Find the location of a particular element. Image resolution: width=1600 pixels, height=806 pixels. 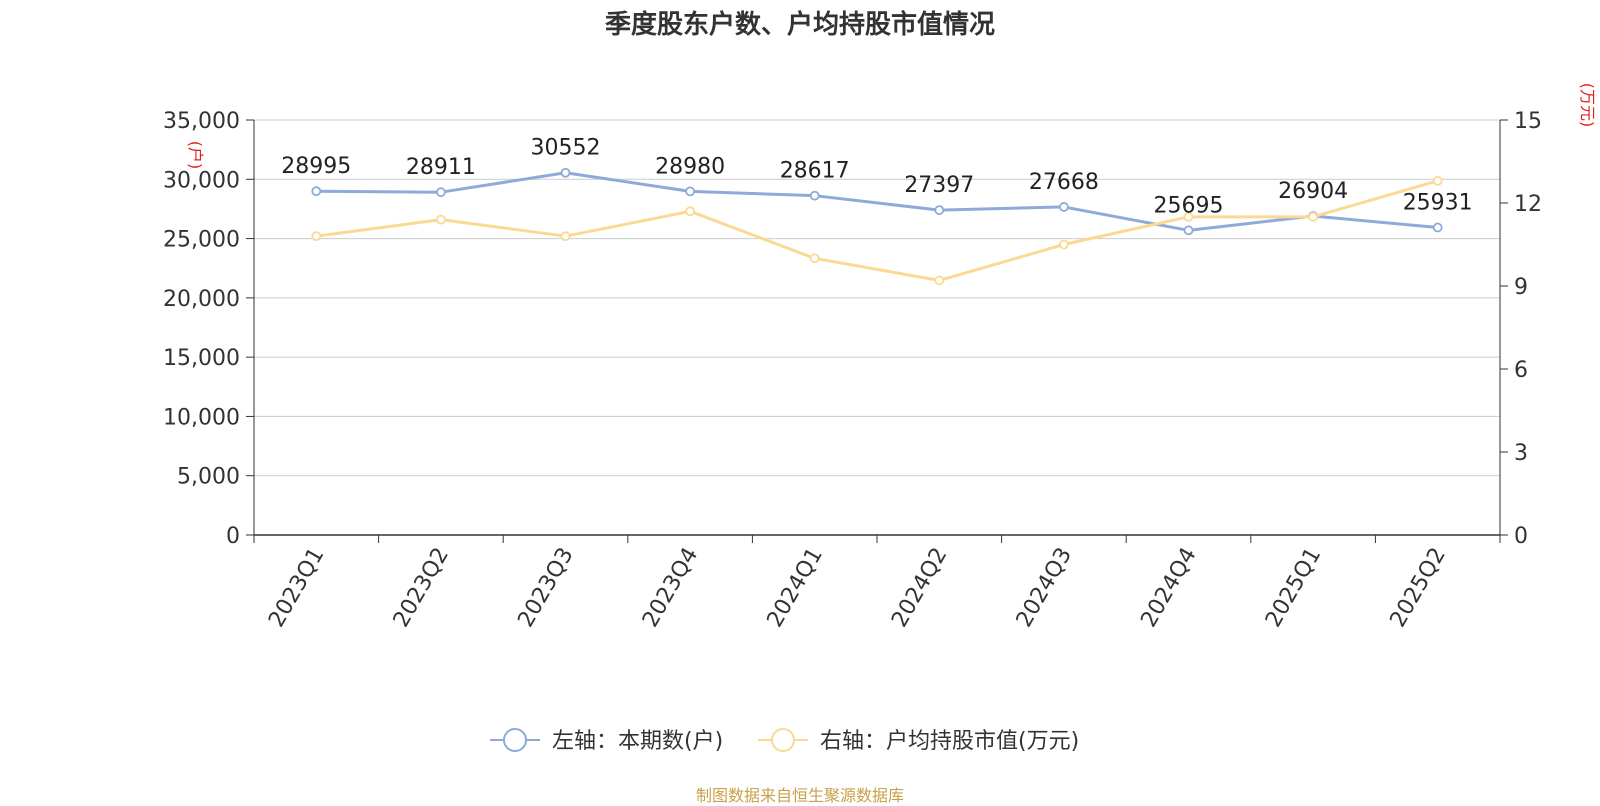

legend-label-1: 左轴：本期数(户) is located at coordinates (637, 741).